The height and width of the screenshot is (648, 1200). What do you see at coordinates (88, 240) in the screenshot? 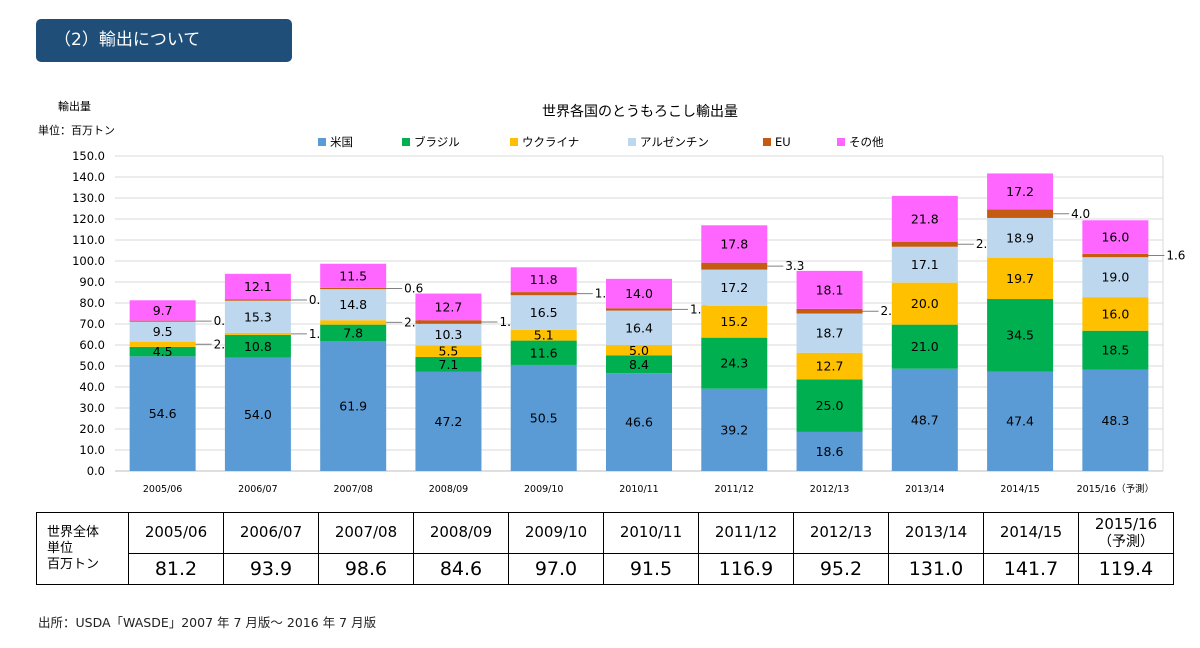
I see `y-tick-label: 110.0` at bounding box center [88, 240].